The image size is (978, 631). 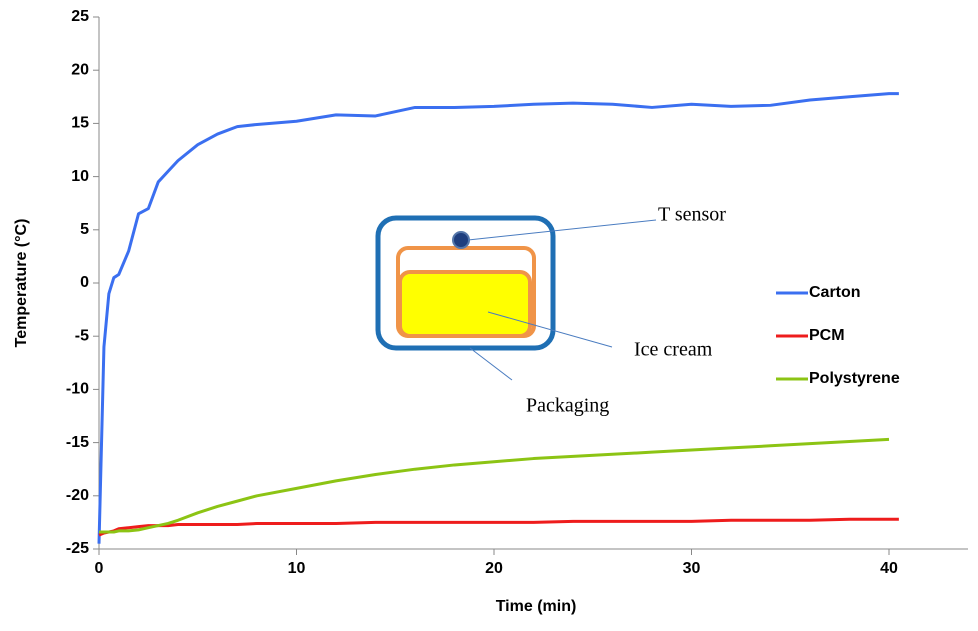 What do you see at coordinates (77, 495) in the screenshot?
I see `y-tick-label: -20` at bounding box center [77, 495].